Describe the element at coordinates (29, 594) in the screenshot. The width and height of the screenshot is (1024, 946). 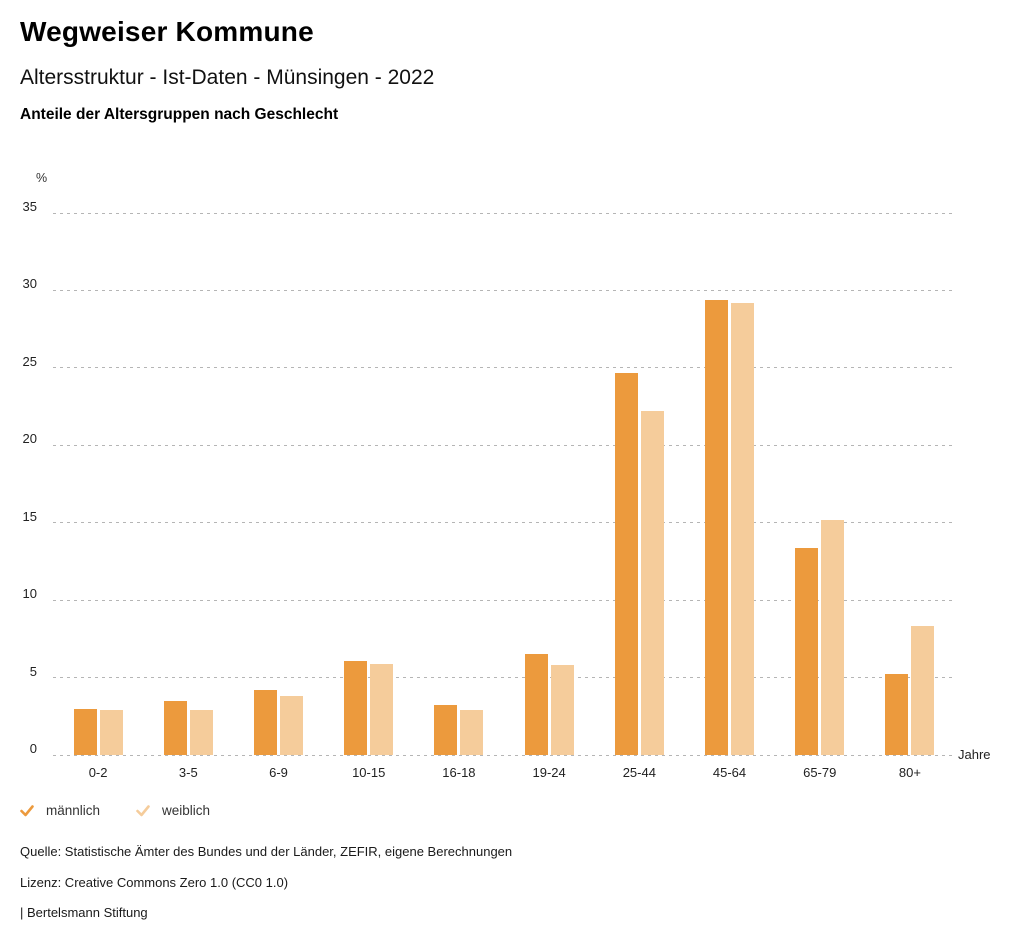
I see `y-axis-tick-label: 10` at that location.